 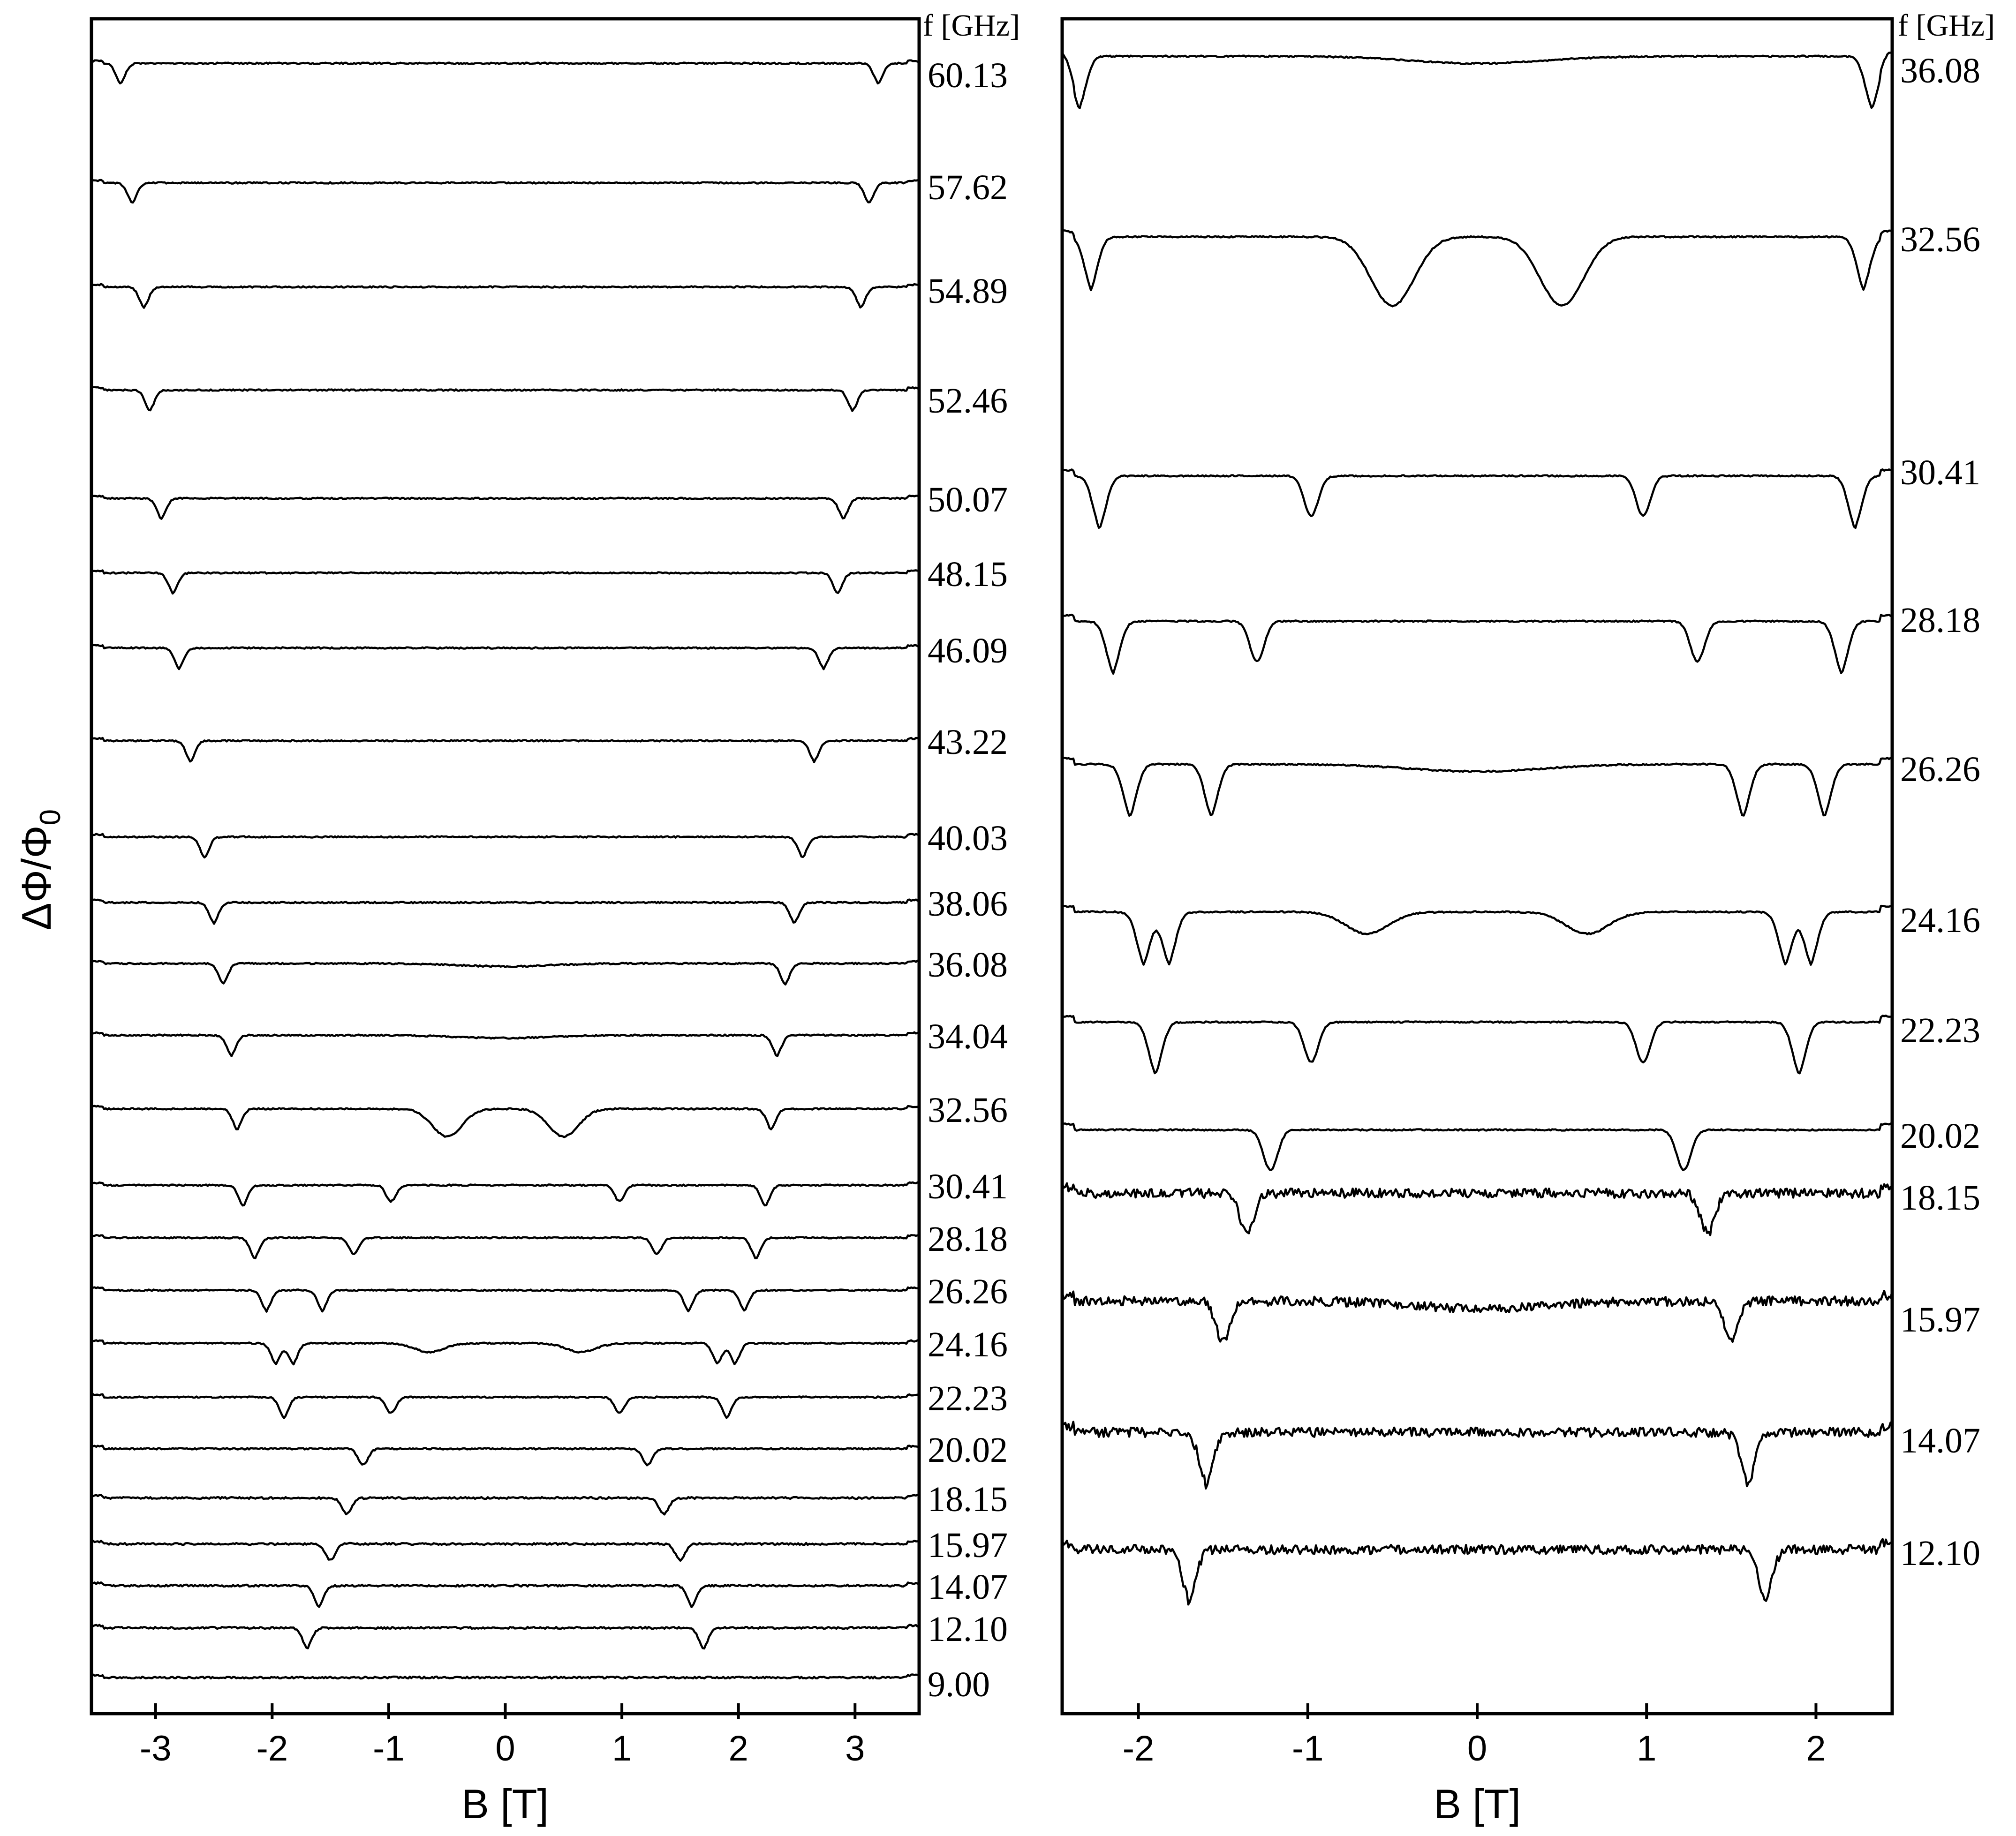 I want to click on frequency-label-left-12.10: 12.10, so click(x=968, y=1630).